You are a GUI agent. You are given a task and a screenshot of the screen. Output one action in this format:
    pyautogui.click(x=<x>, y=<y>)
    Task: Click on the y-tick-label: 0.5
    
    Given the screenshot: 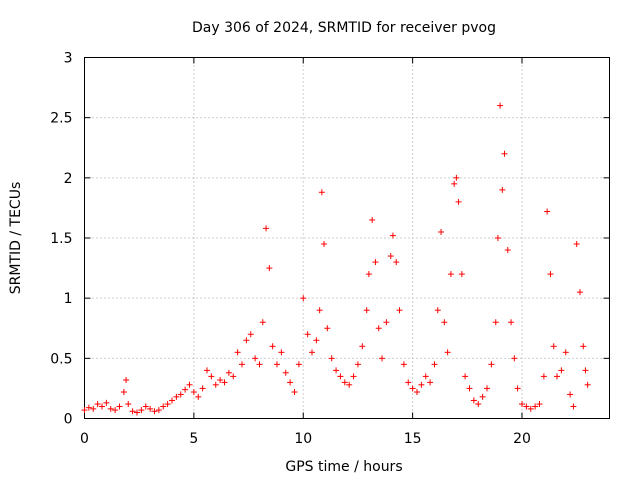 What is the action you would take?
    pyautogui.click(x=61, y=359)
    